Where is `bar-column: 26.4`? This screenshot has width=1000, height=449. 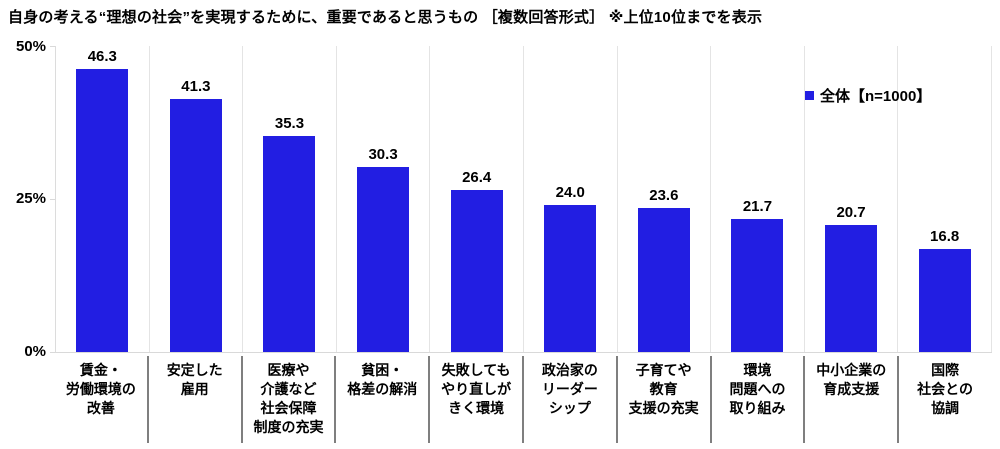
bar-column: 26.4 is located at coordinates (477, 199).